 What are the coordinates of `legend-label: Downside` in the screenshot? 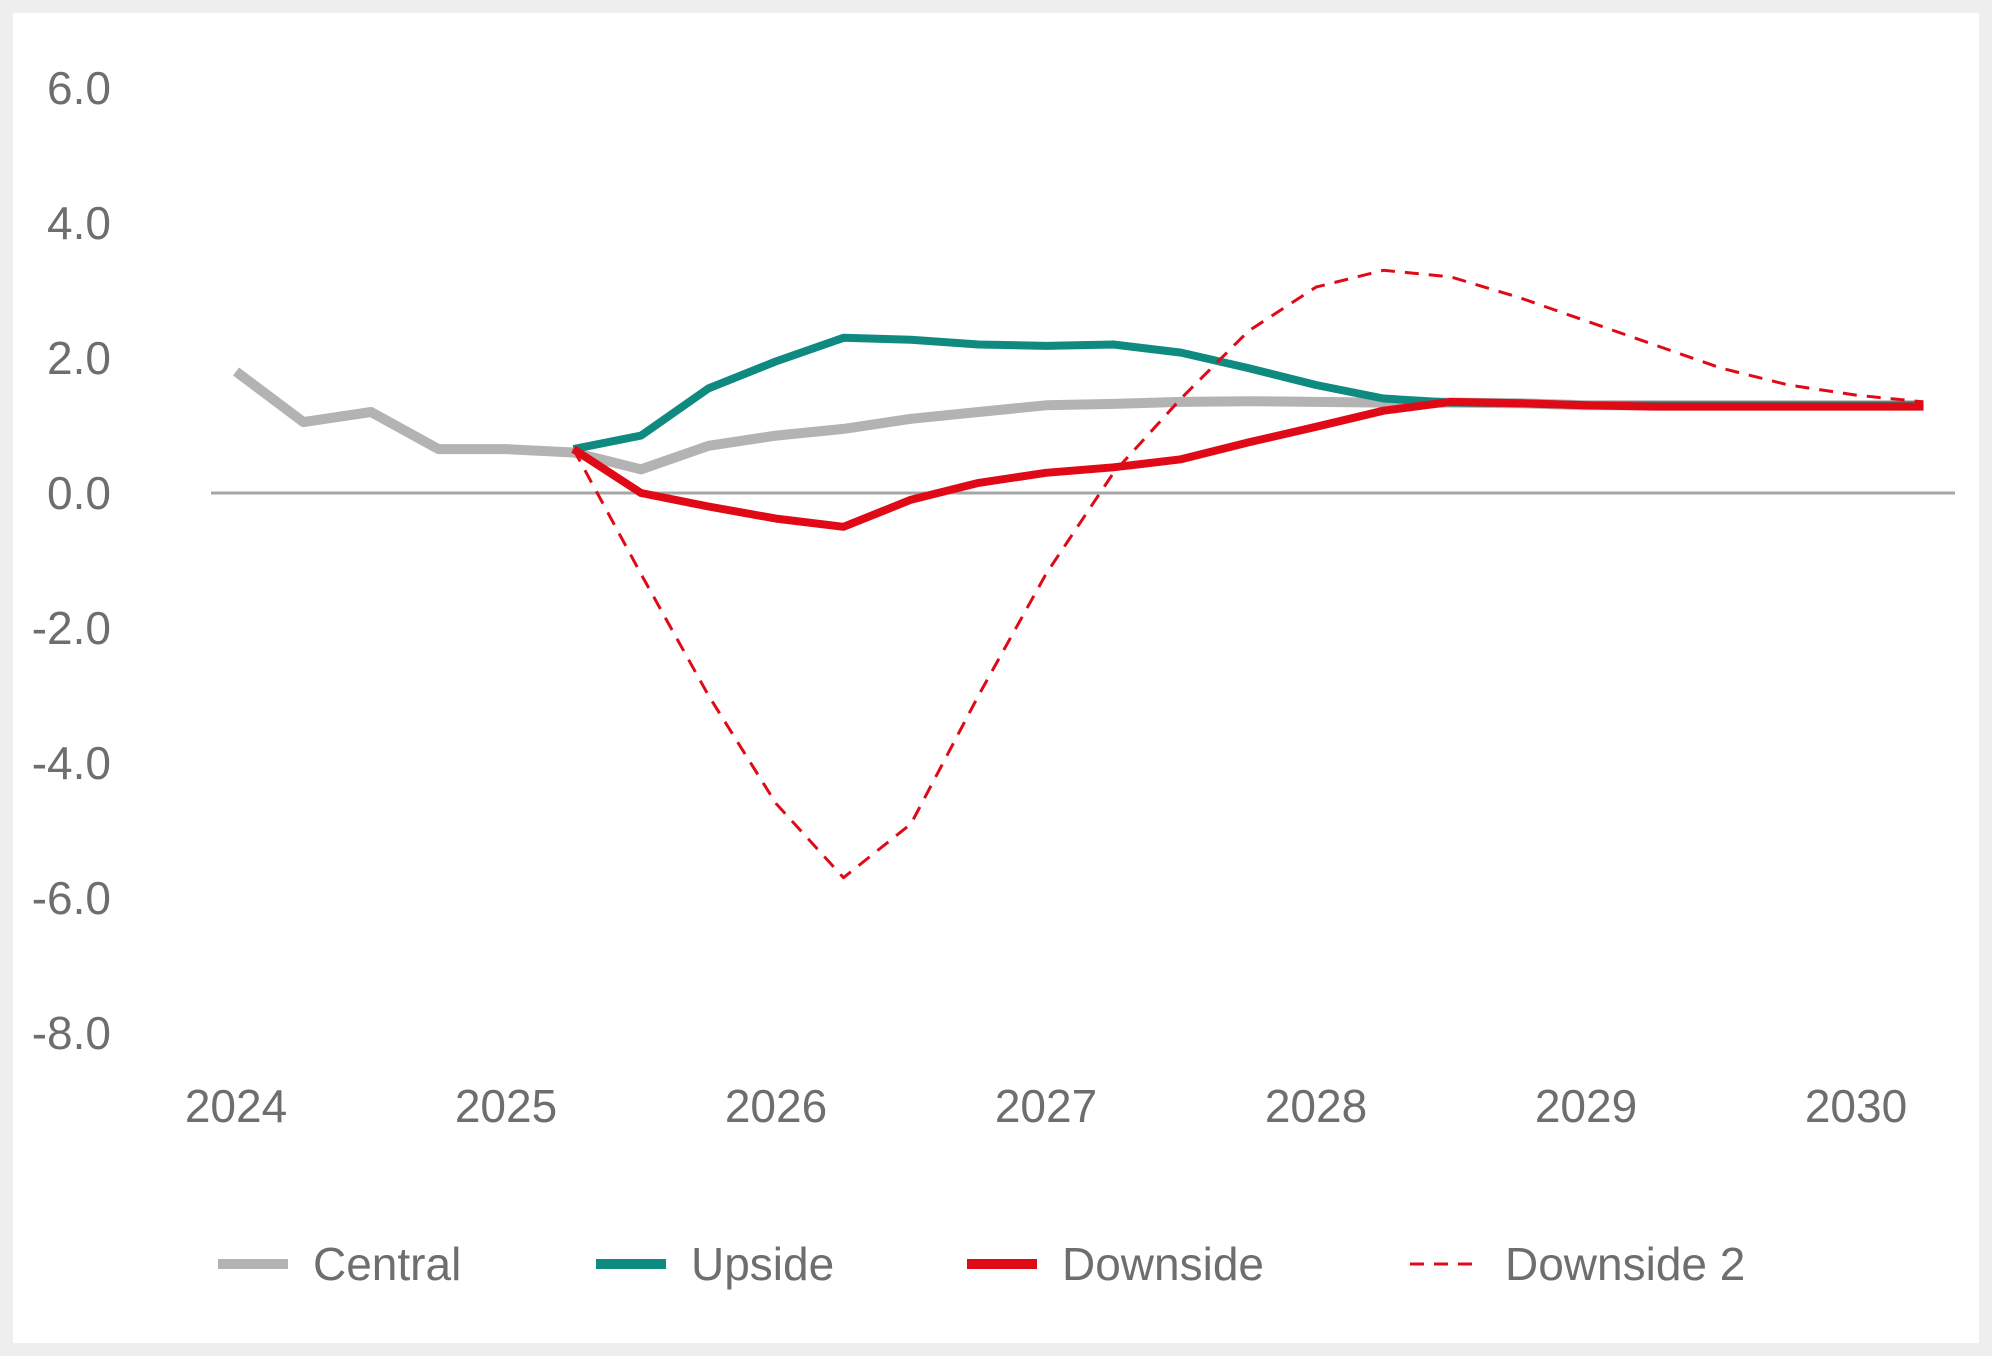 It's located at (1163, 1264).